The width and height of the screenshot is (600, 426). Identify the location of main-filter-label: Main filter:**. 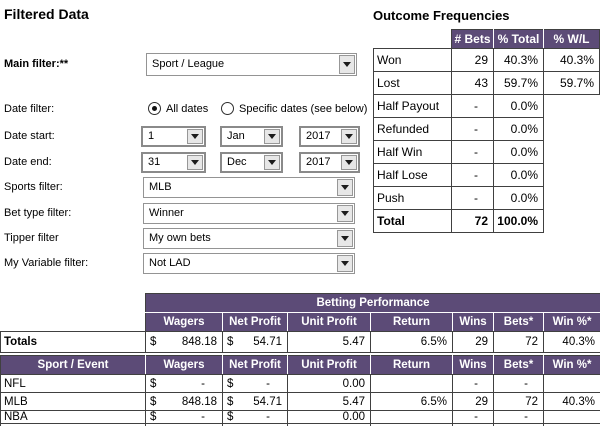
(36, 64).